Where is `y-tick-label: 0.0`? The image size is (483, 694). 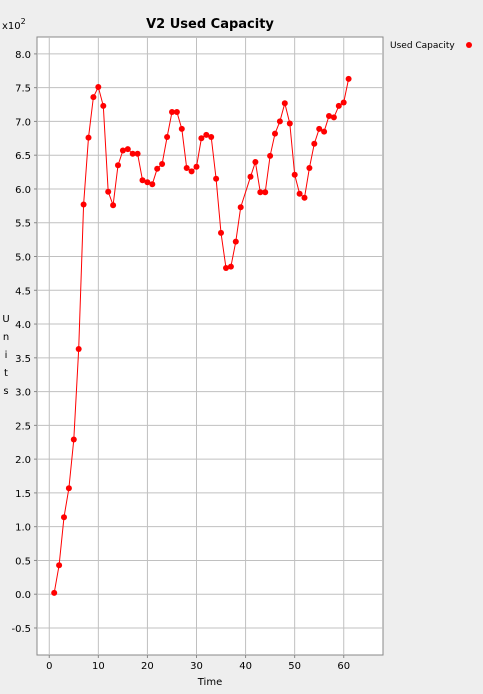
y-tick-label: 0.0 is located at coordinates (23, 595).